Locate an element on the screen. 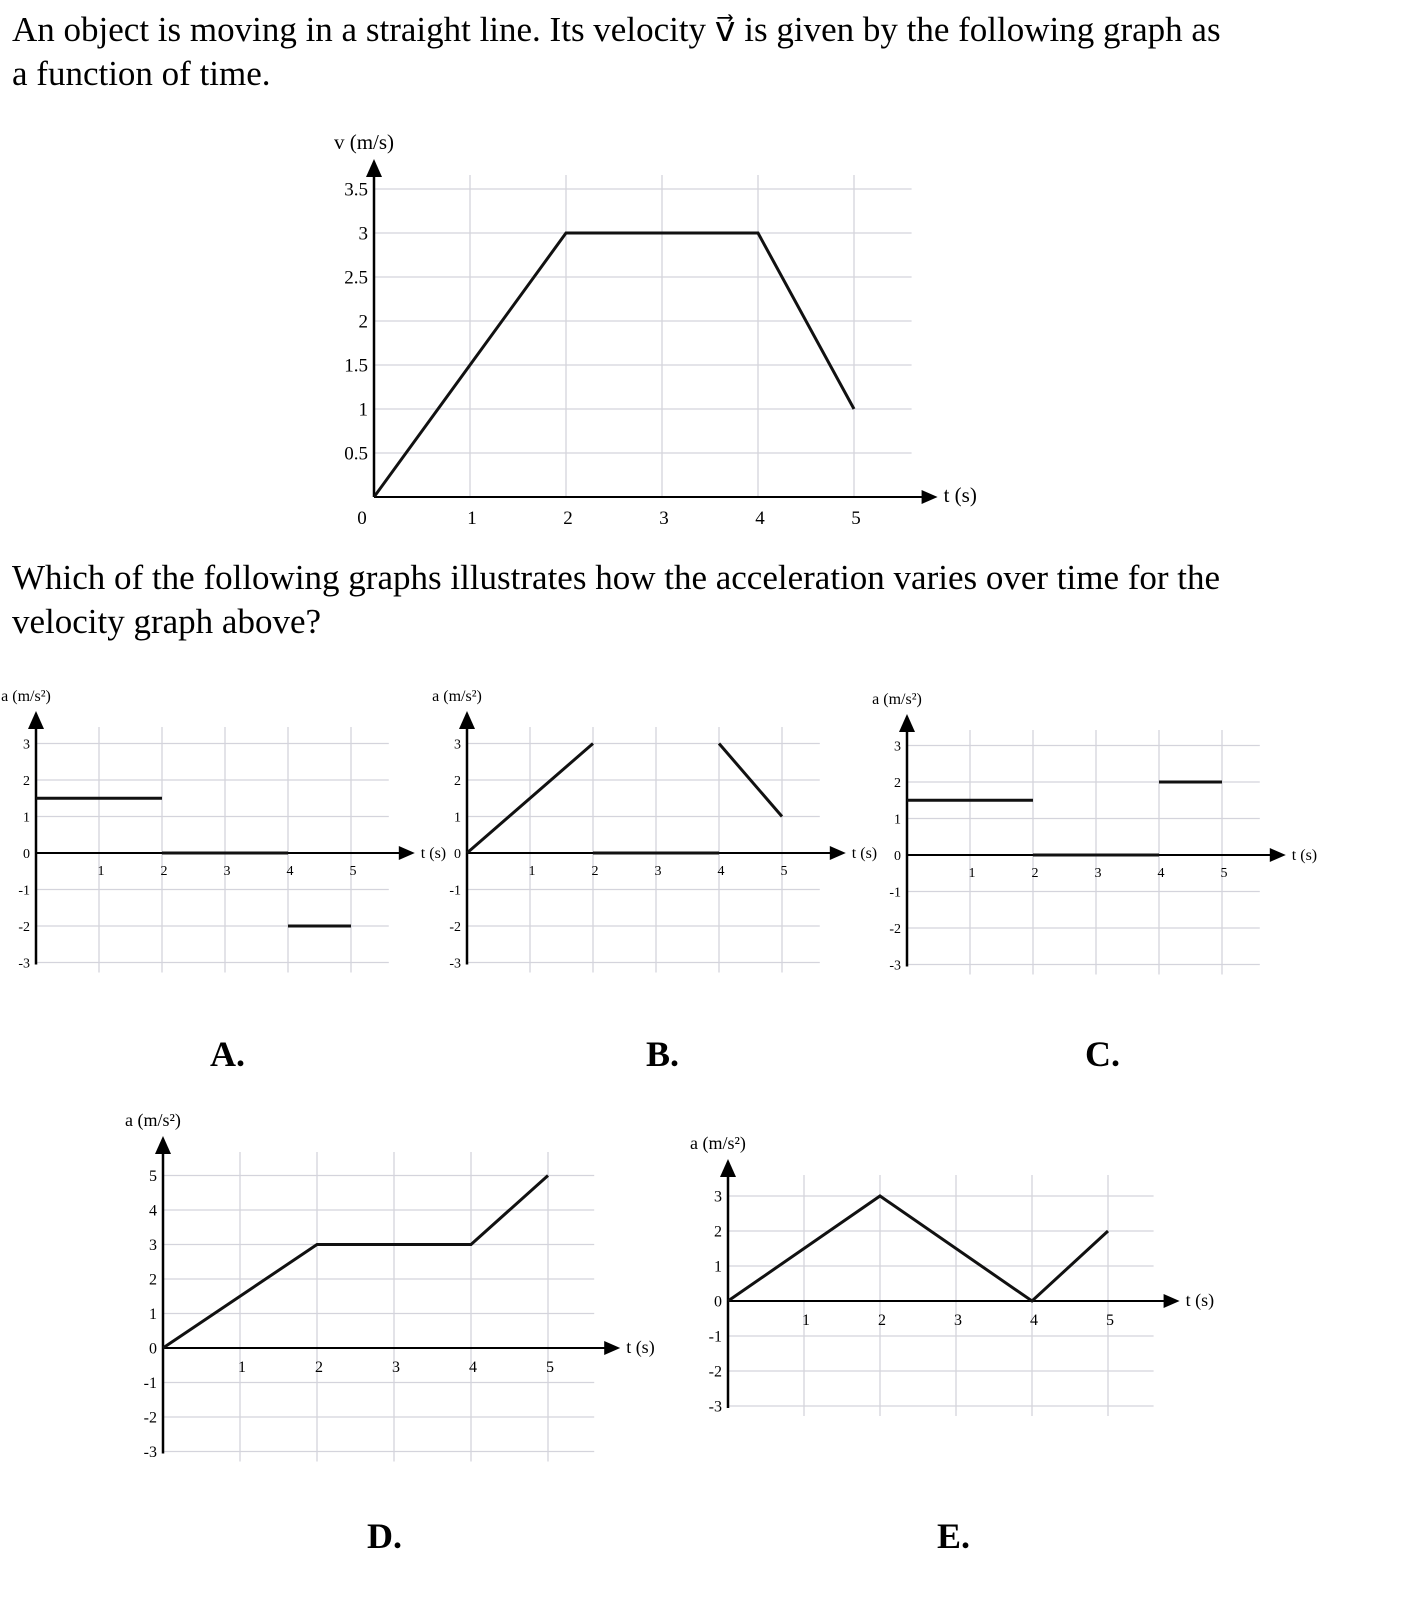  chart-E: a (m/s²) t (s) 1 2 3 4 5 -3 -2 -1 0 1 2 3 is located at coordinates (952, 1274).